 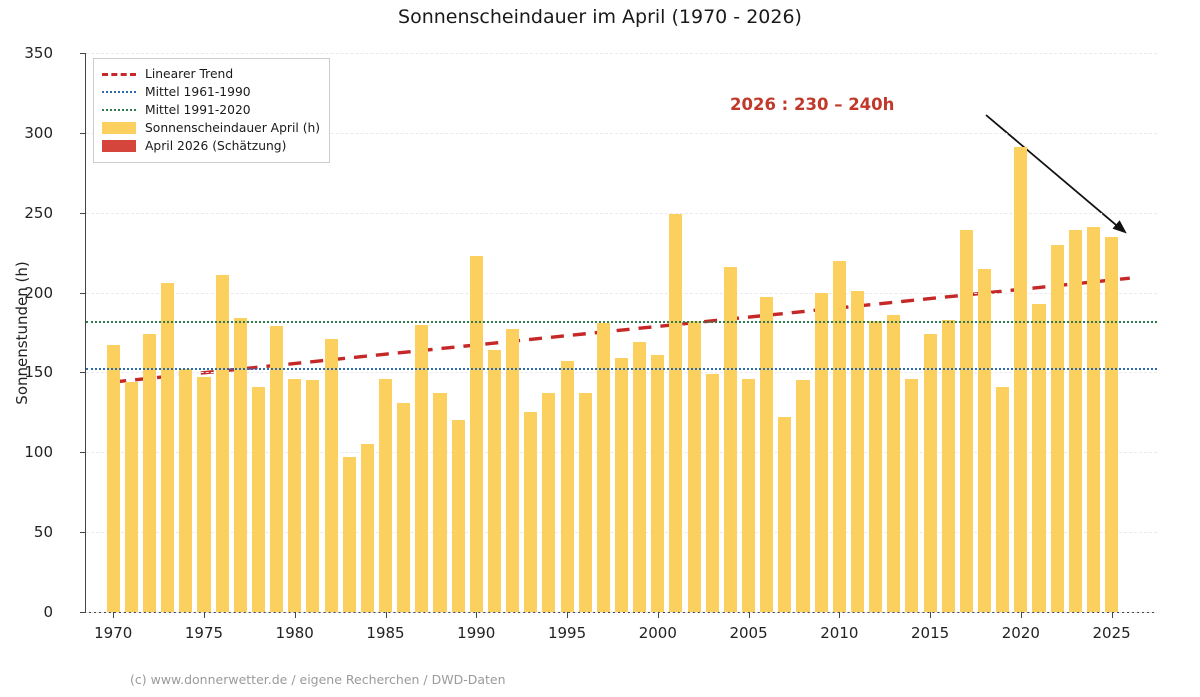 What do you see at coordinates (567, 486) in the screenshot?
I see `bar-year-1995` at bounding box center [567, 486].